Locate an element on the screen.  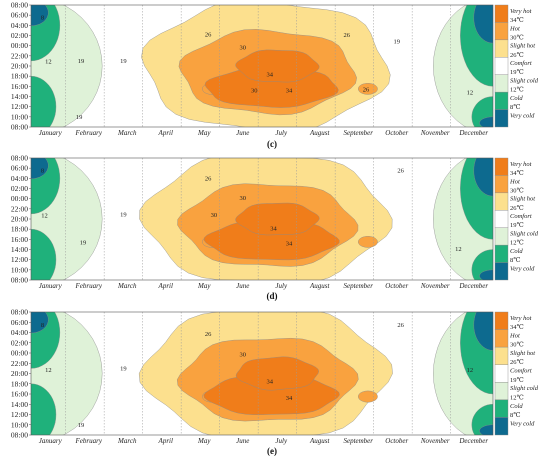
x-tick-label: June is located at coordinates (242, 286).